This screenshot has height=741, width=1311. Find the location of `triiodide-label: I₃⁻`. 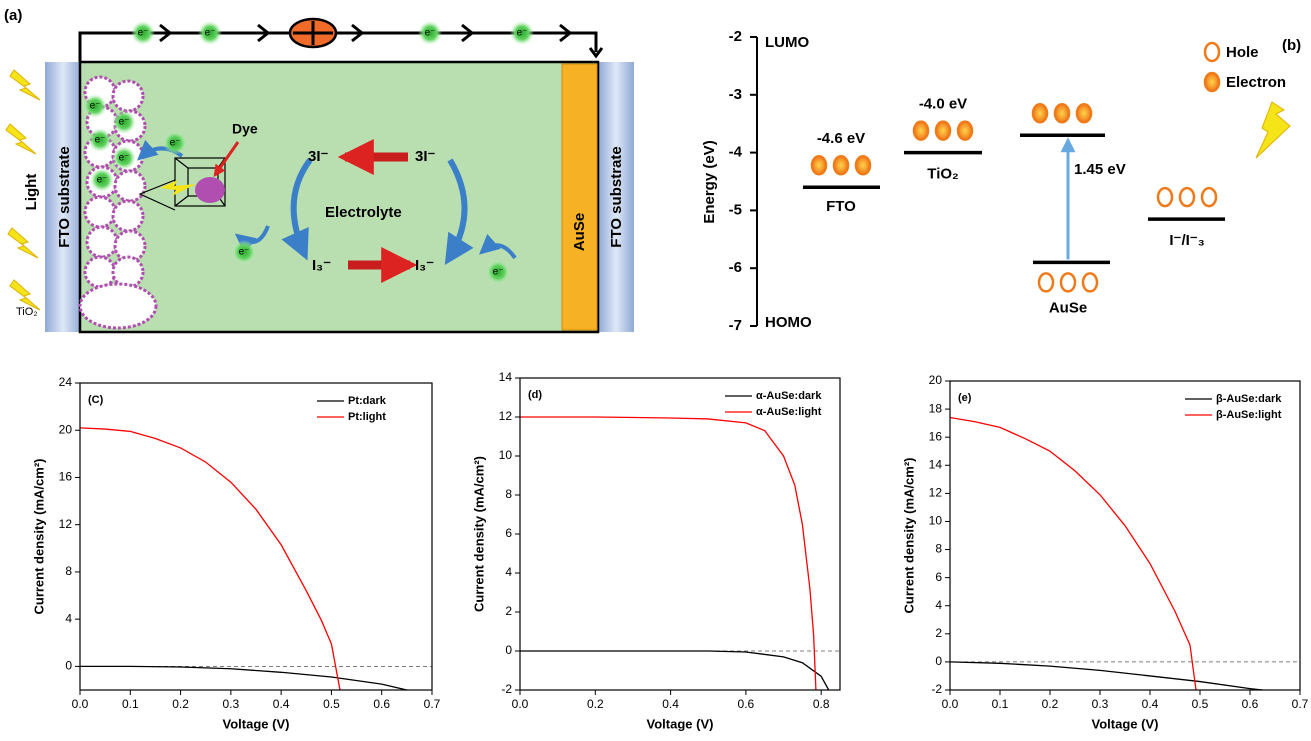

triiodide-label: I₃⁻ is located at coordinates (424, 265).